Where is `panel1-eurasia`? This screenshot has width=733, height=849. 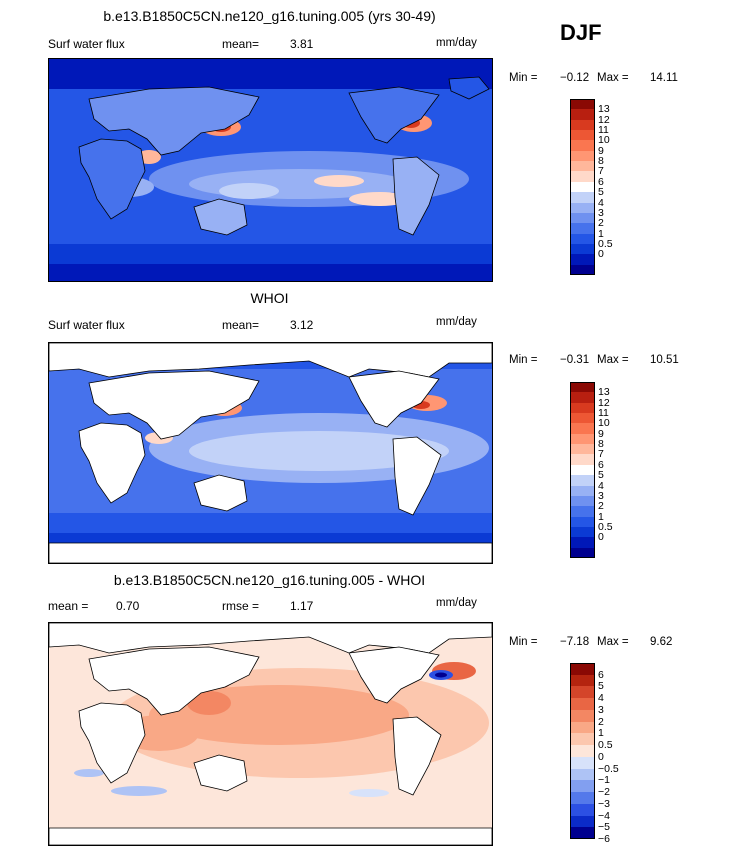
panel1-eurasia is located at coordinates (174, 121).